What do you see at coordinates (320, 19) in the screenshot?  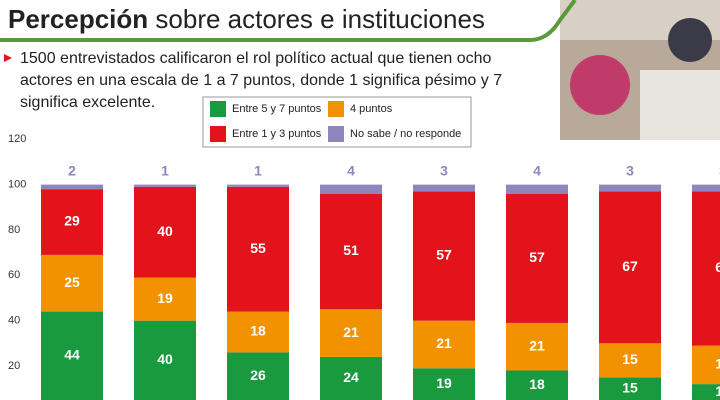 I see `title-rest: sobre actores e instituciones` at bounding box center [320, 19].